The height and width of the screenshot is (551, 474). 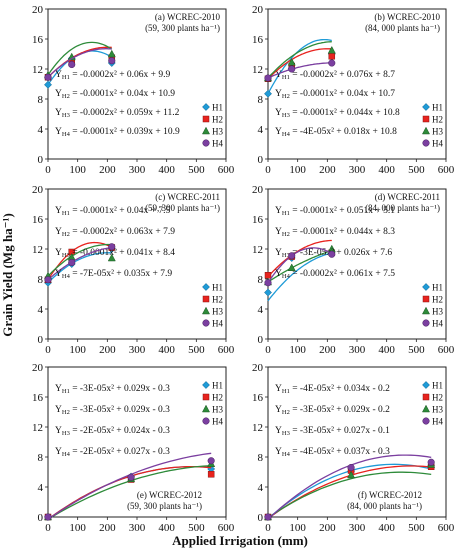 I want to click on fit-equation-h2: YH2 = -0.0001x² + 0.04x + 10.9, so click(x=115, y=94).